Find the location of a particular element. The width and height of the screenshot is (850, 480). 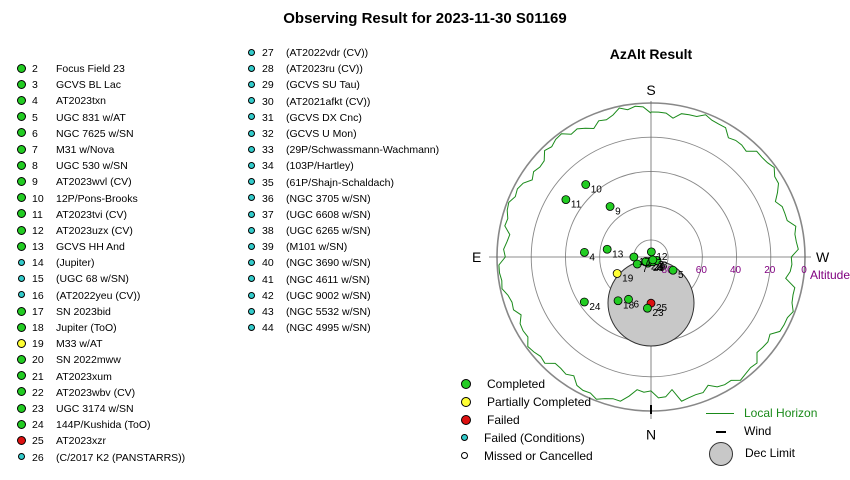

target-name: AT2023xzr is located at coordinates (81, 441).